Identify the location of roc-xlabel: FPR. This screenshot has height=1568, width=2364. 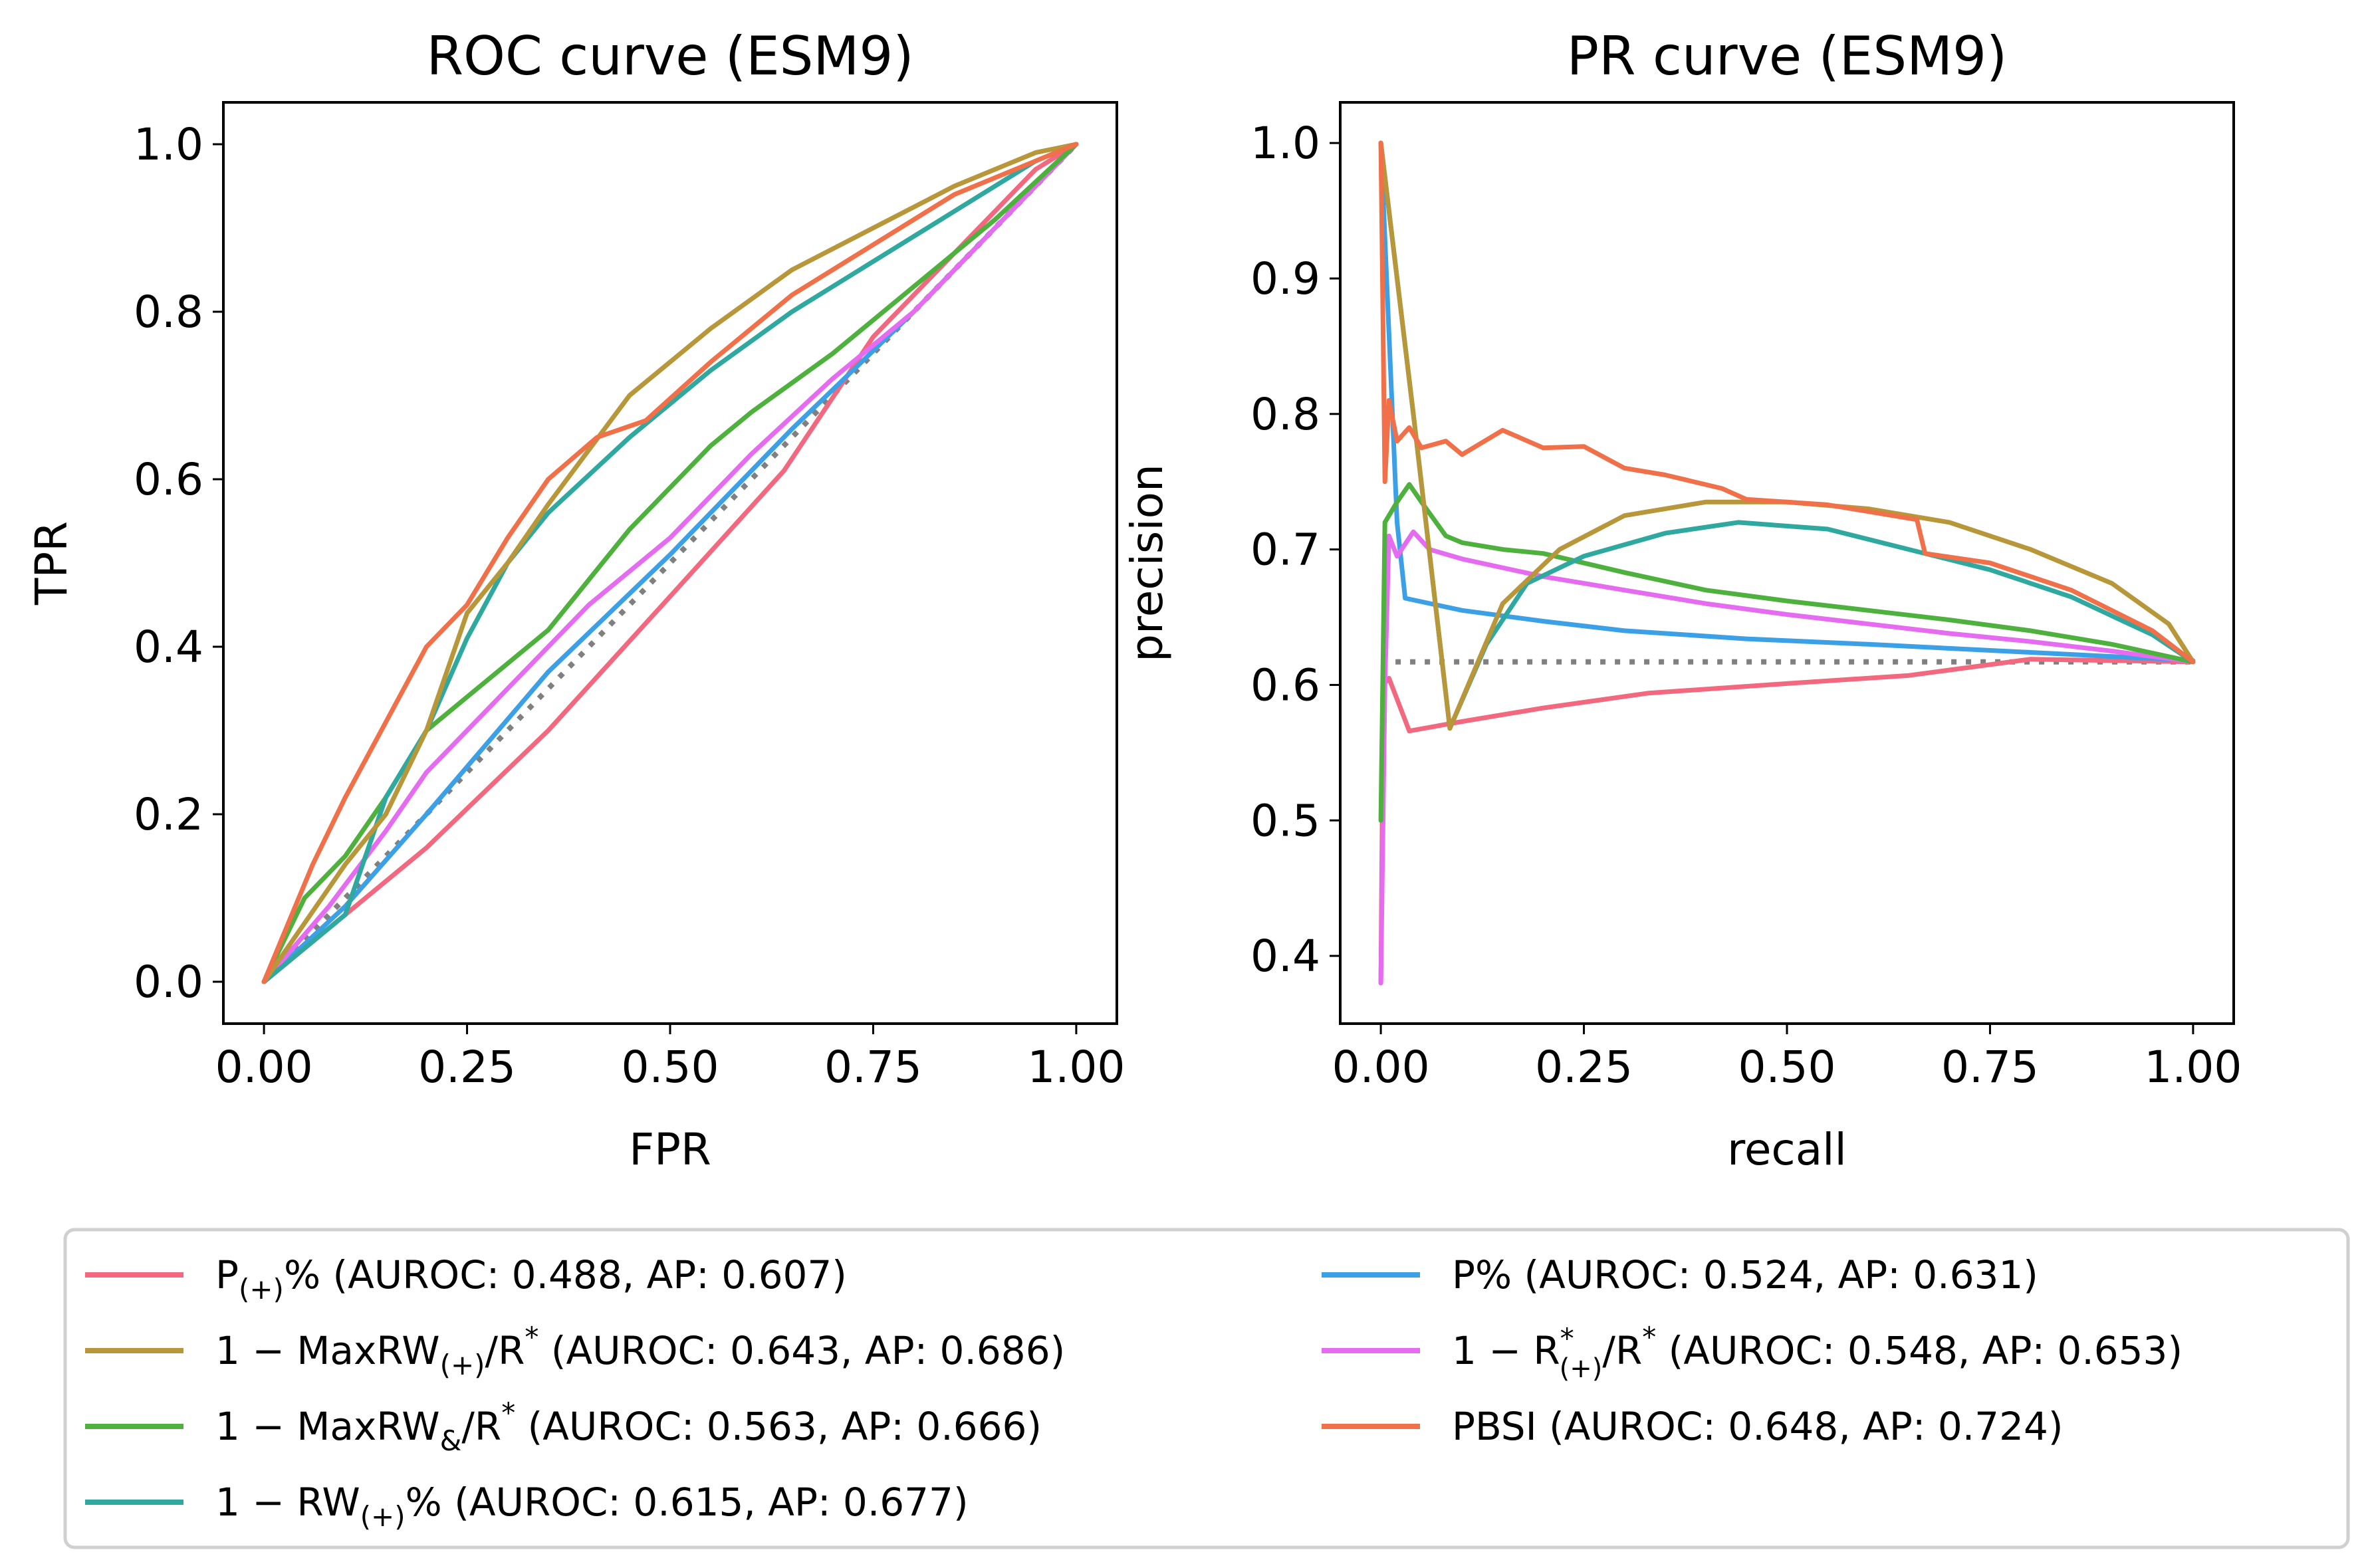
(670, 1149).